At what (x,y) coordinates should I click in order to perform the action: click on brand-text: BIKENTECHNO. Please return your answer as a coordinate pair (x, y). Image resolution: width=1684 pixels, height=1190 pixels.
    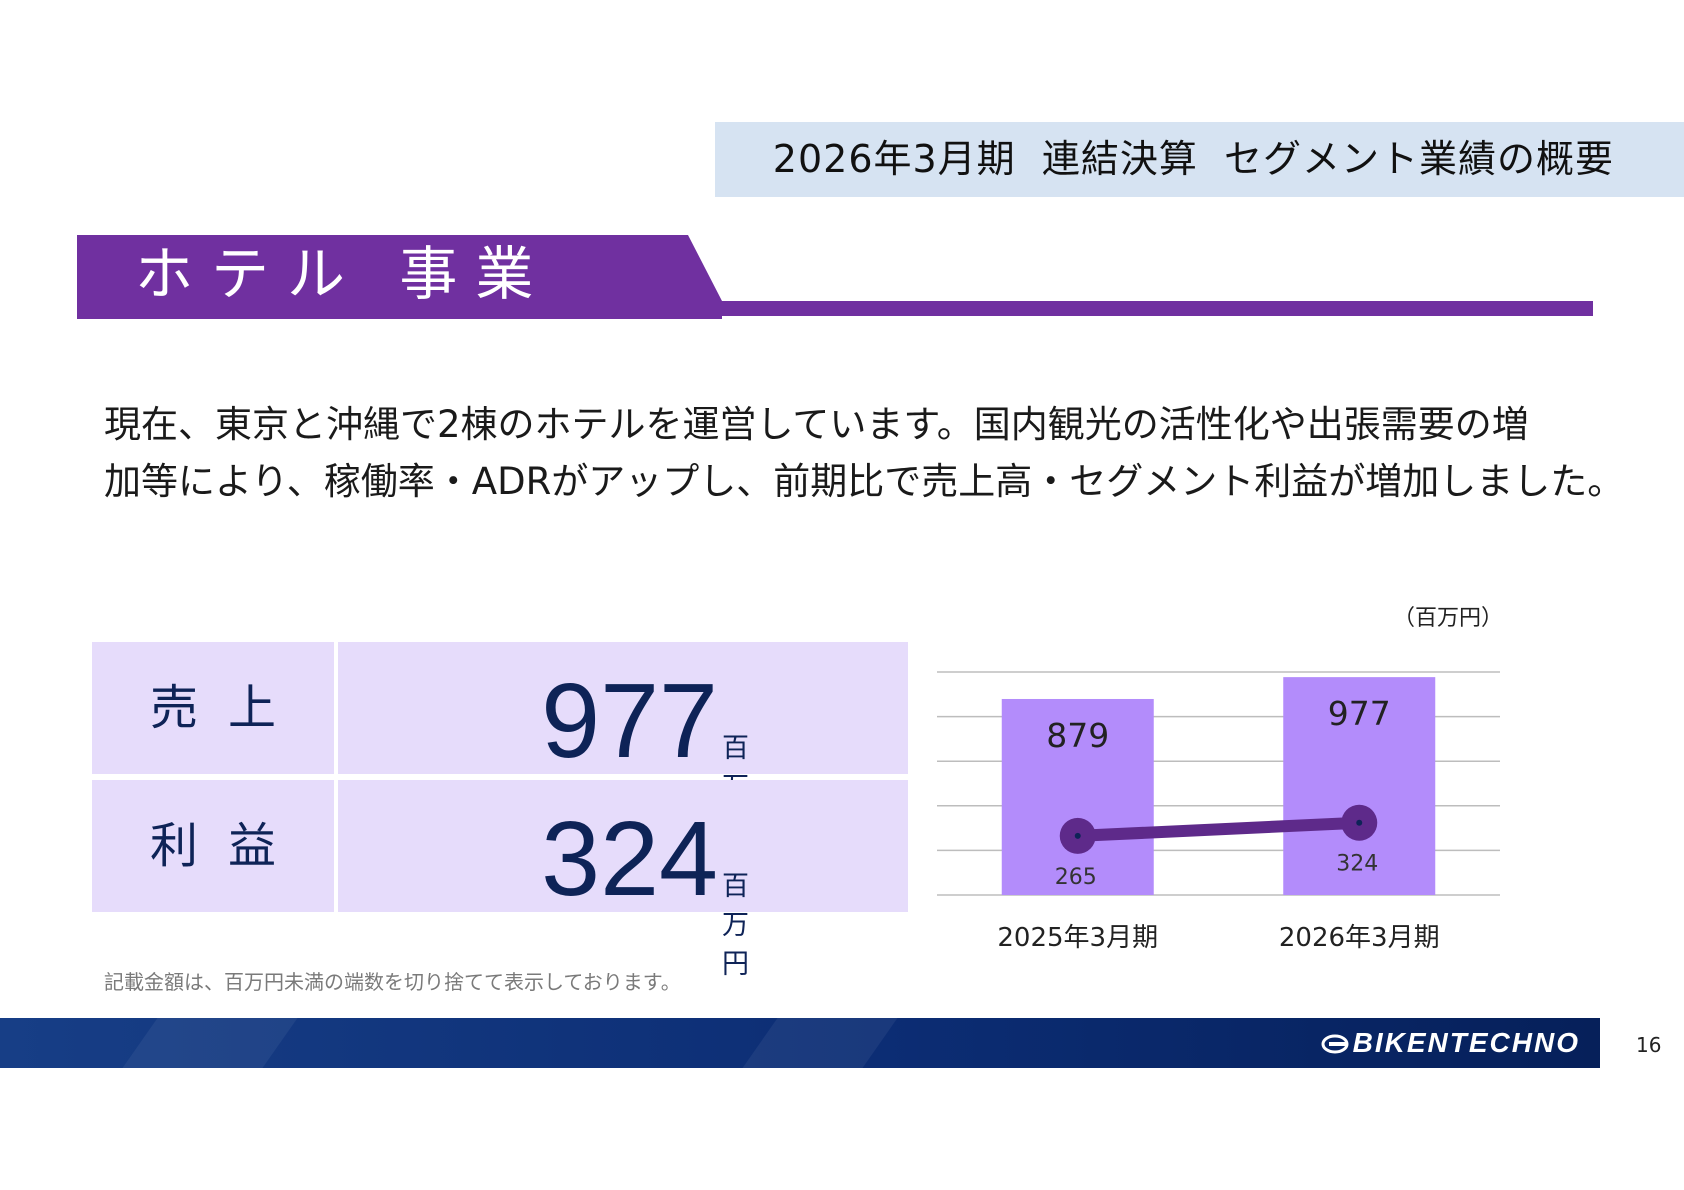
    Looking at the image, I should click on (1466, 1042).